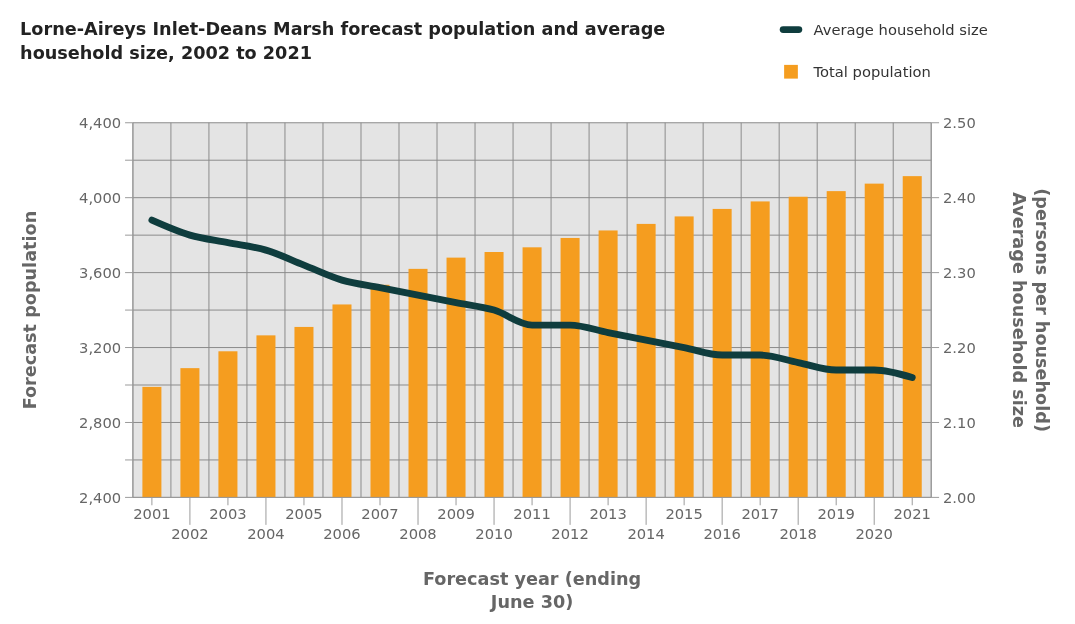 This screenshot has height=624, width=1075. I want to click on y2-tick-label: 2.10, so click(959, 422).